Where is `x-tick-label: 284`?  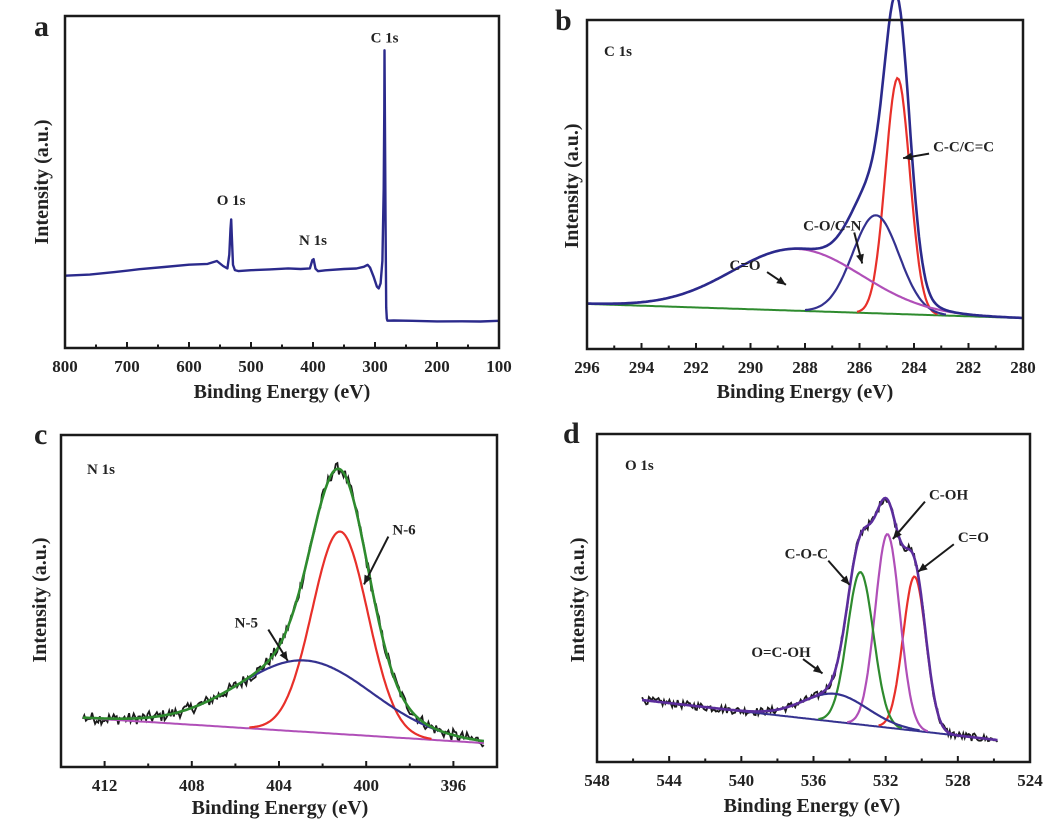 x-tick-label: 284 is located at coordinates (914, 367).